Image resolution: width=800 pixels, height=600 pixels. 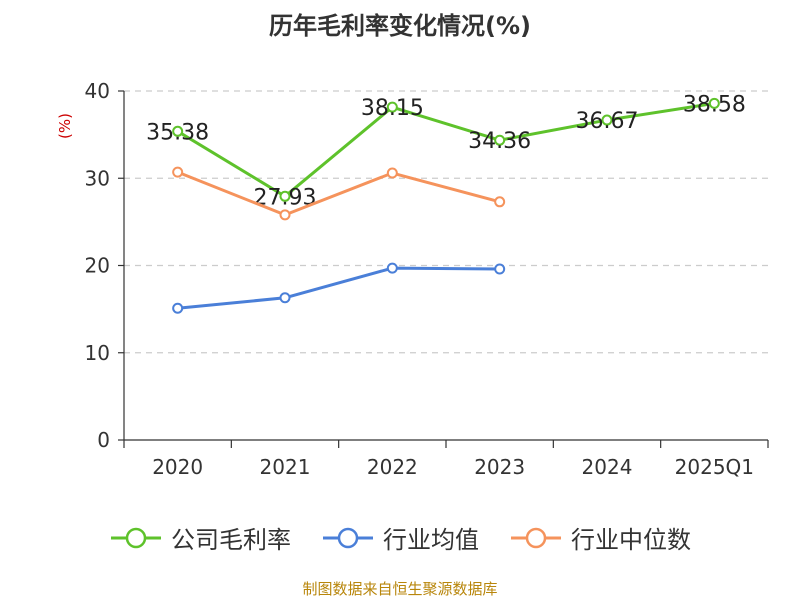 I want to click on legend-item: 行业均值, so click(x=400, y=537).